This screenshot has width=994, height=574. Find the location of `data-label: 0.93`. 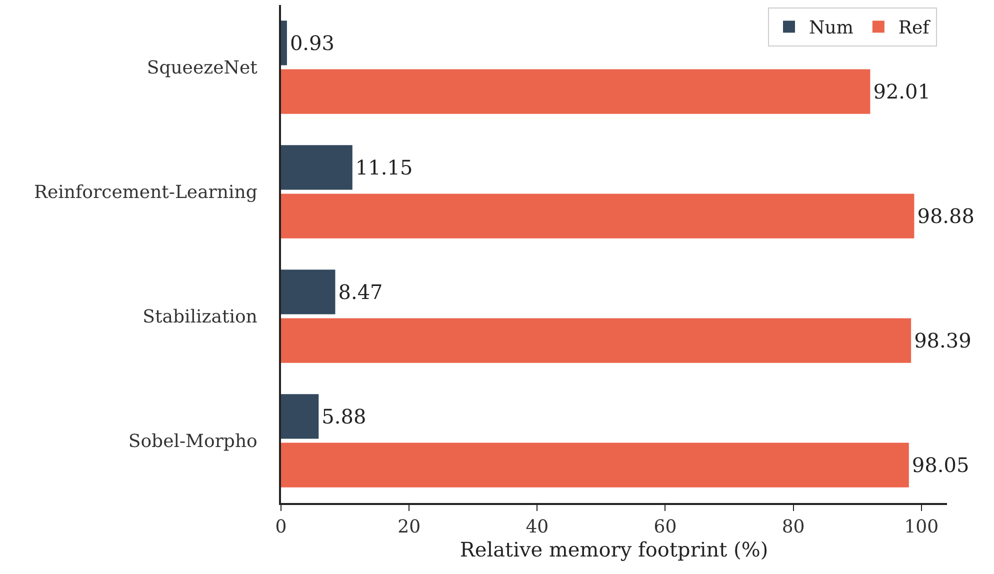

data-label: 0.93 is located at coordinates (312, 42).